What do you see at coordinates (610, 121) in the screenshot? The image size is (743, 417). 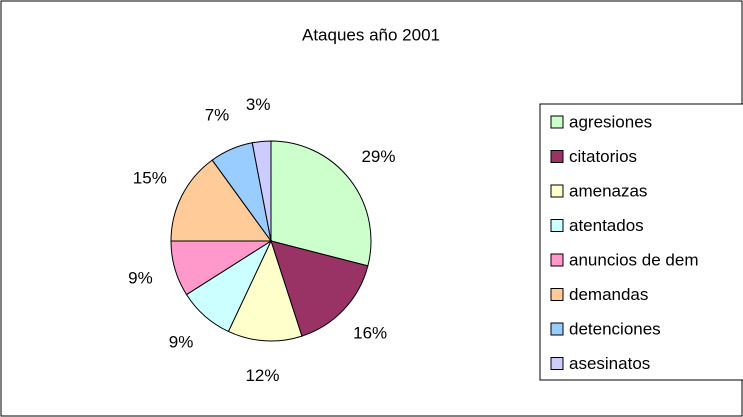 I see `legend-label: agresiones` at bounding box center [610, 121].